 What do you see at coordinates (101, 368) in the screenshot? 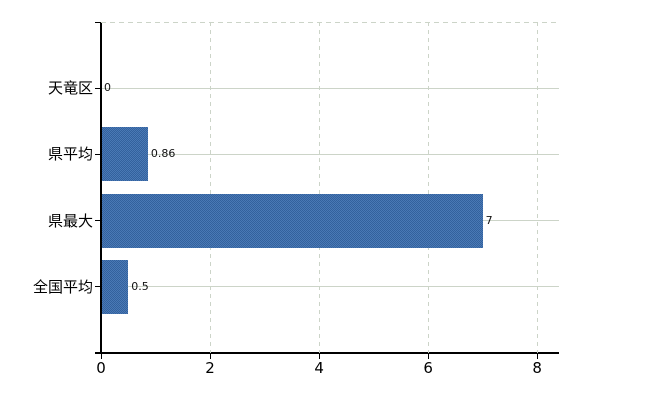
I see `x-tick-label: 0` at bounding box center [101, 368].